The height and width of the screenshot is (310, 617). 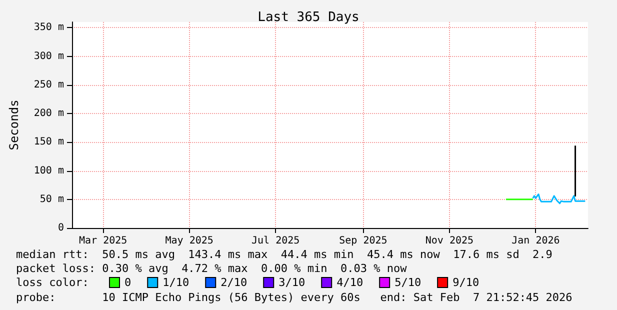 I want to click on x-tick-label: Jul 2025, so click(x=275, y=241).